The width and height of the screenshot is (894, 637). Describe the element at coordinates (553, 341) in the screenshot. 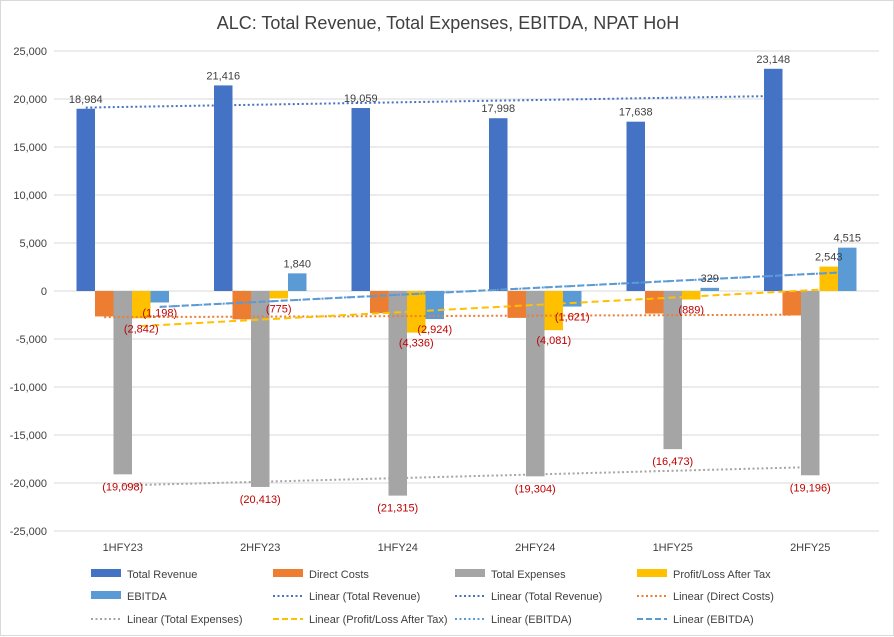

I see `data-label: (4,081)` at that location.